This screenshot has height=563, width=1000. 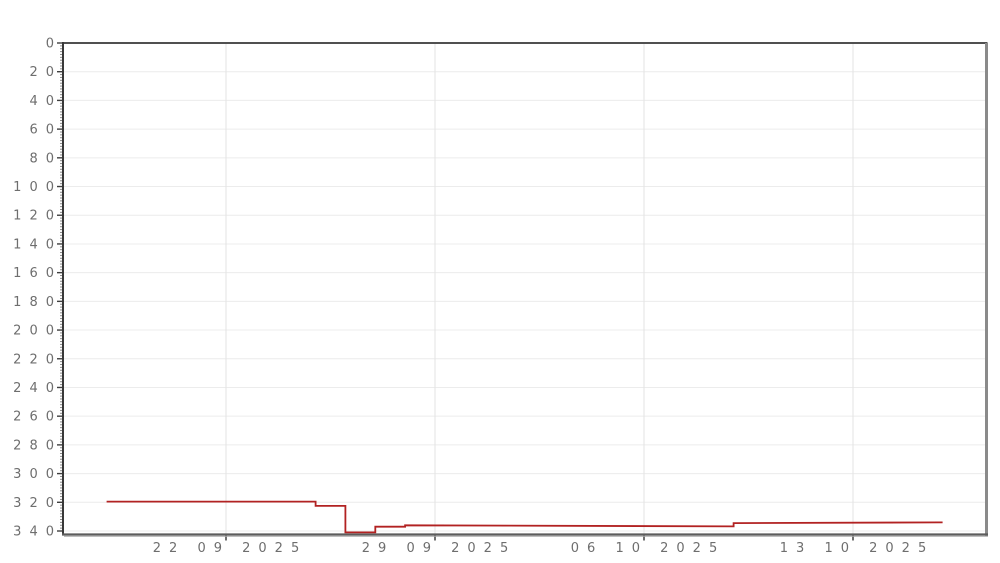 What do you see at coordinates (648, 548) in the screenshot?
I see `x-tick-label: 06 10 2025` at bounding box center [648, 548].